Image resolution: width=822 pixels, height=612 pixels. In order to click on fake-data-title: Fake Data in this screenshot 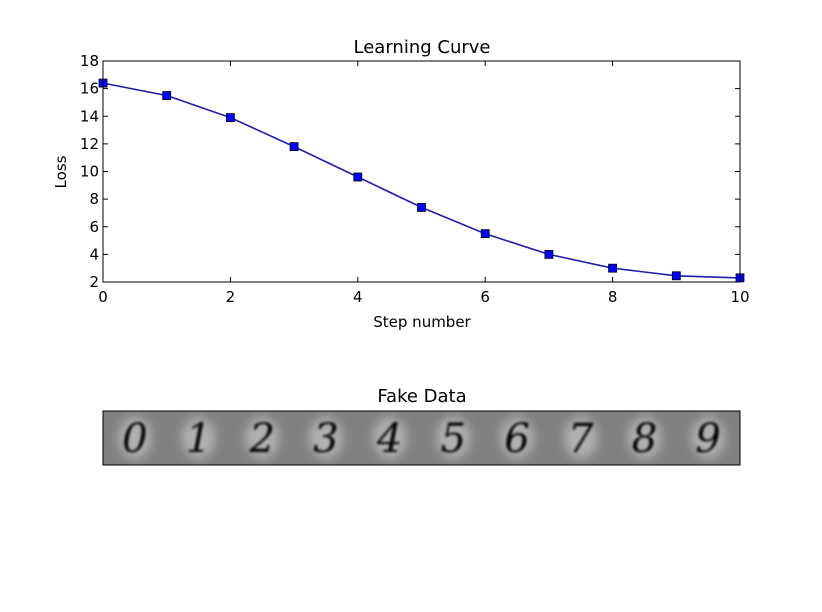, I will do `click(421, 396)`.